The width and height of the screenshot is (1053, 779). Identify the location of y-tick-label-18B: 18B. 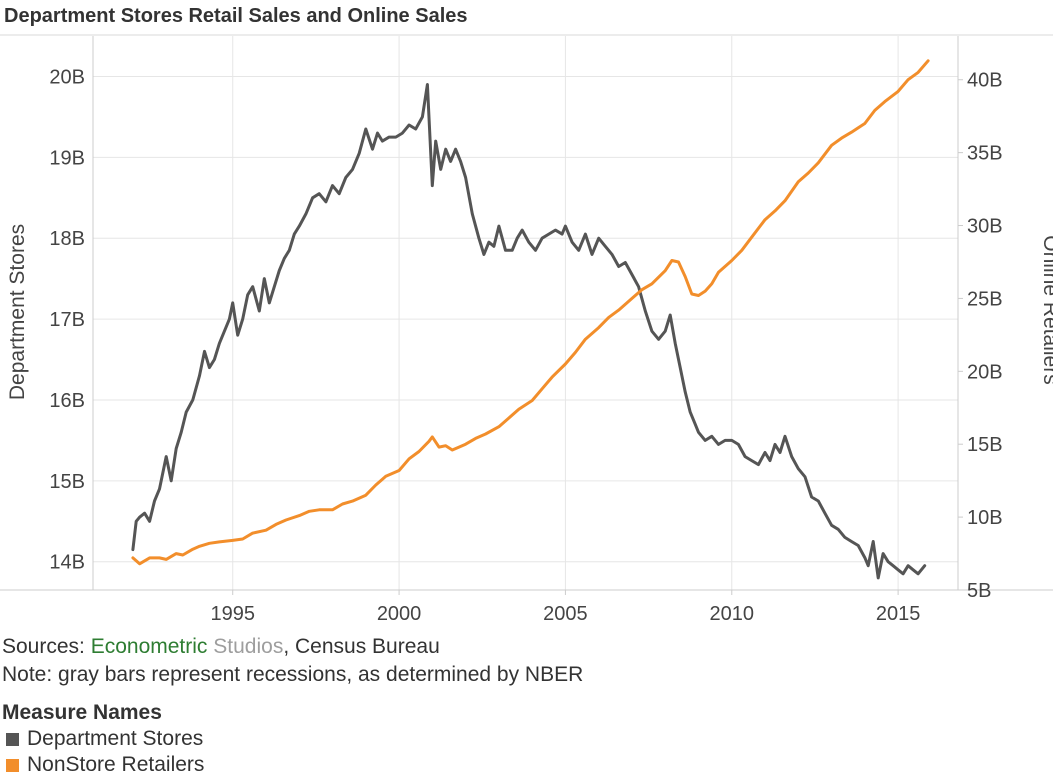
(67, 239).